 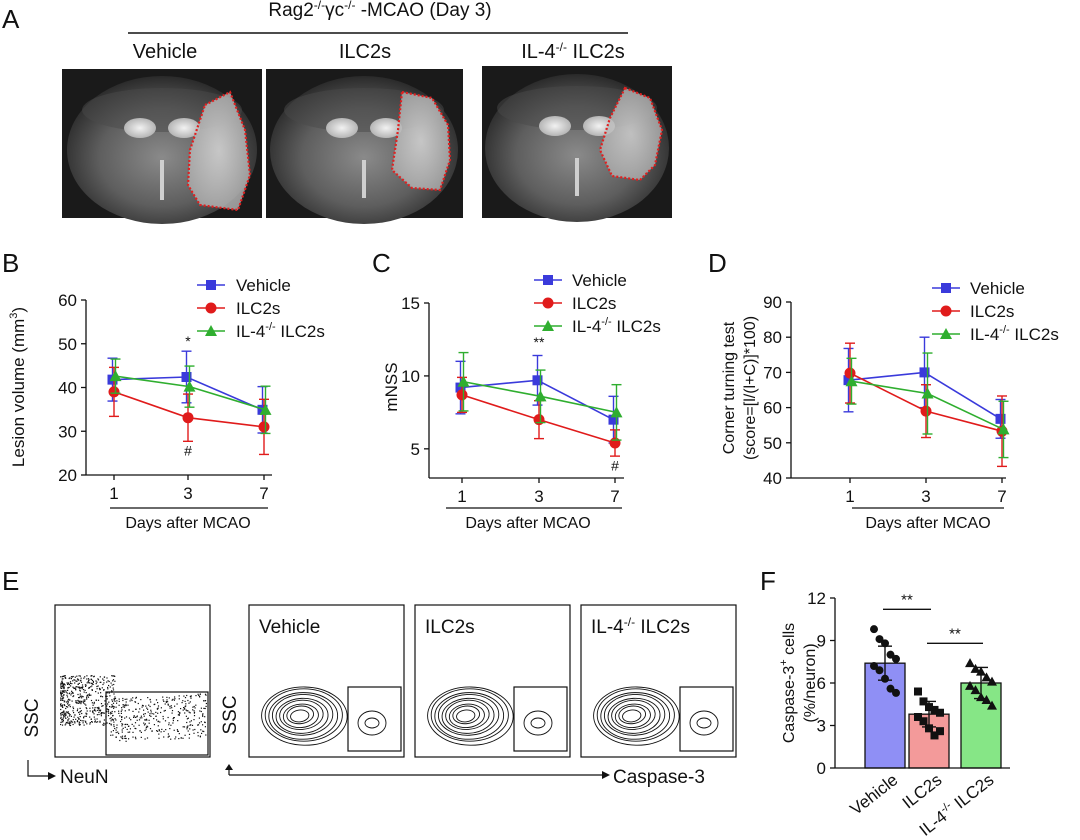 I want to click on chart-d-xlabel: Days after MCAO, so click(x=927, y=523).